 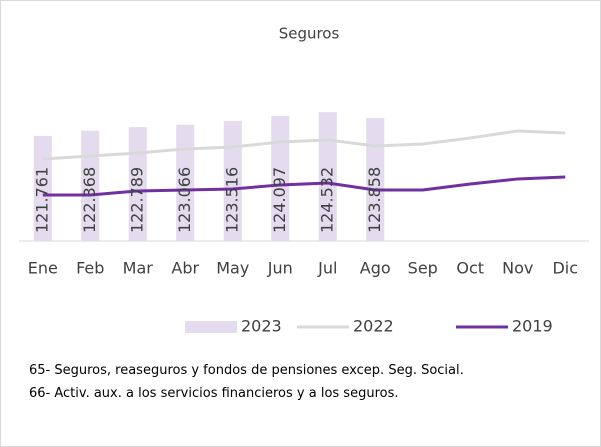 What do you see at coordinates (41, 200) in the screenshot?
I see `data-label: 121.761` at bounding box center [41, 200].